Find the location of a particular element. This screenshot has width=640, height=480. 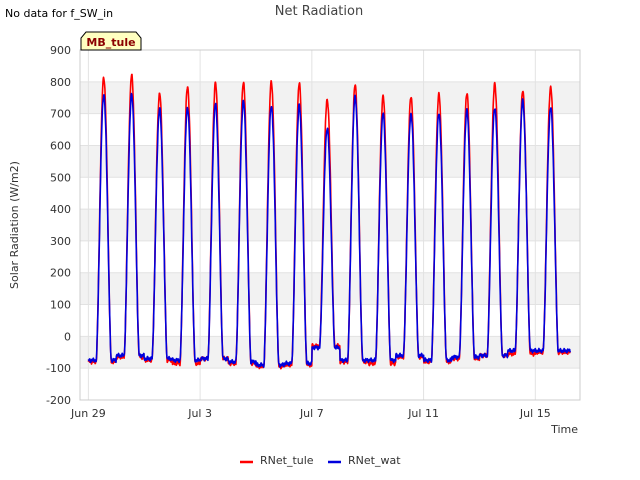

y-tick-label: 800 is located at coordinates (60, 82).